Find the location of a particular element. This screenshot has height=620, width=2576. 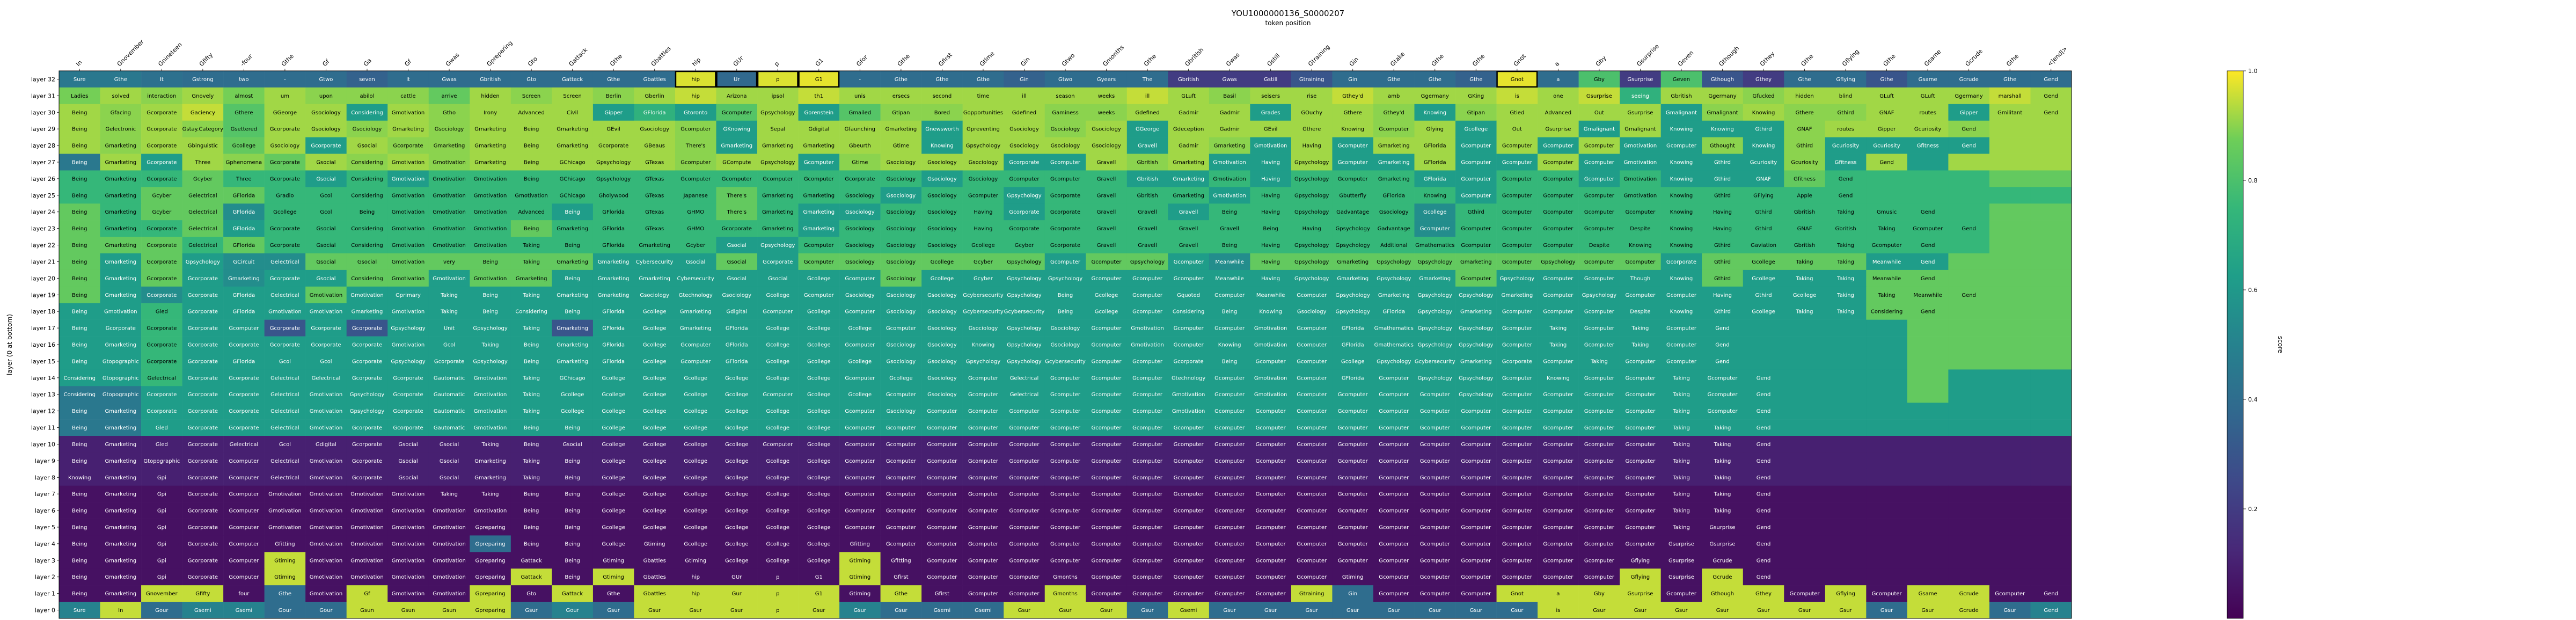

cell-label: Gbattles is located at coordinates (654, 577).